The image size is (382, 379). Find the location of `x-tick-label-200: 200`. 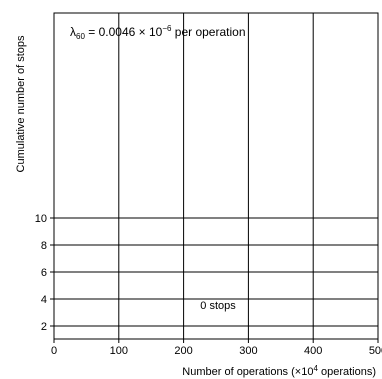

x-tick-label-200: 200 is located at coordinates (183, 351).